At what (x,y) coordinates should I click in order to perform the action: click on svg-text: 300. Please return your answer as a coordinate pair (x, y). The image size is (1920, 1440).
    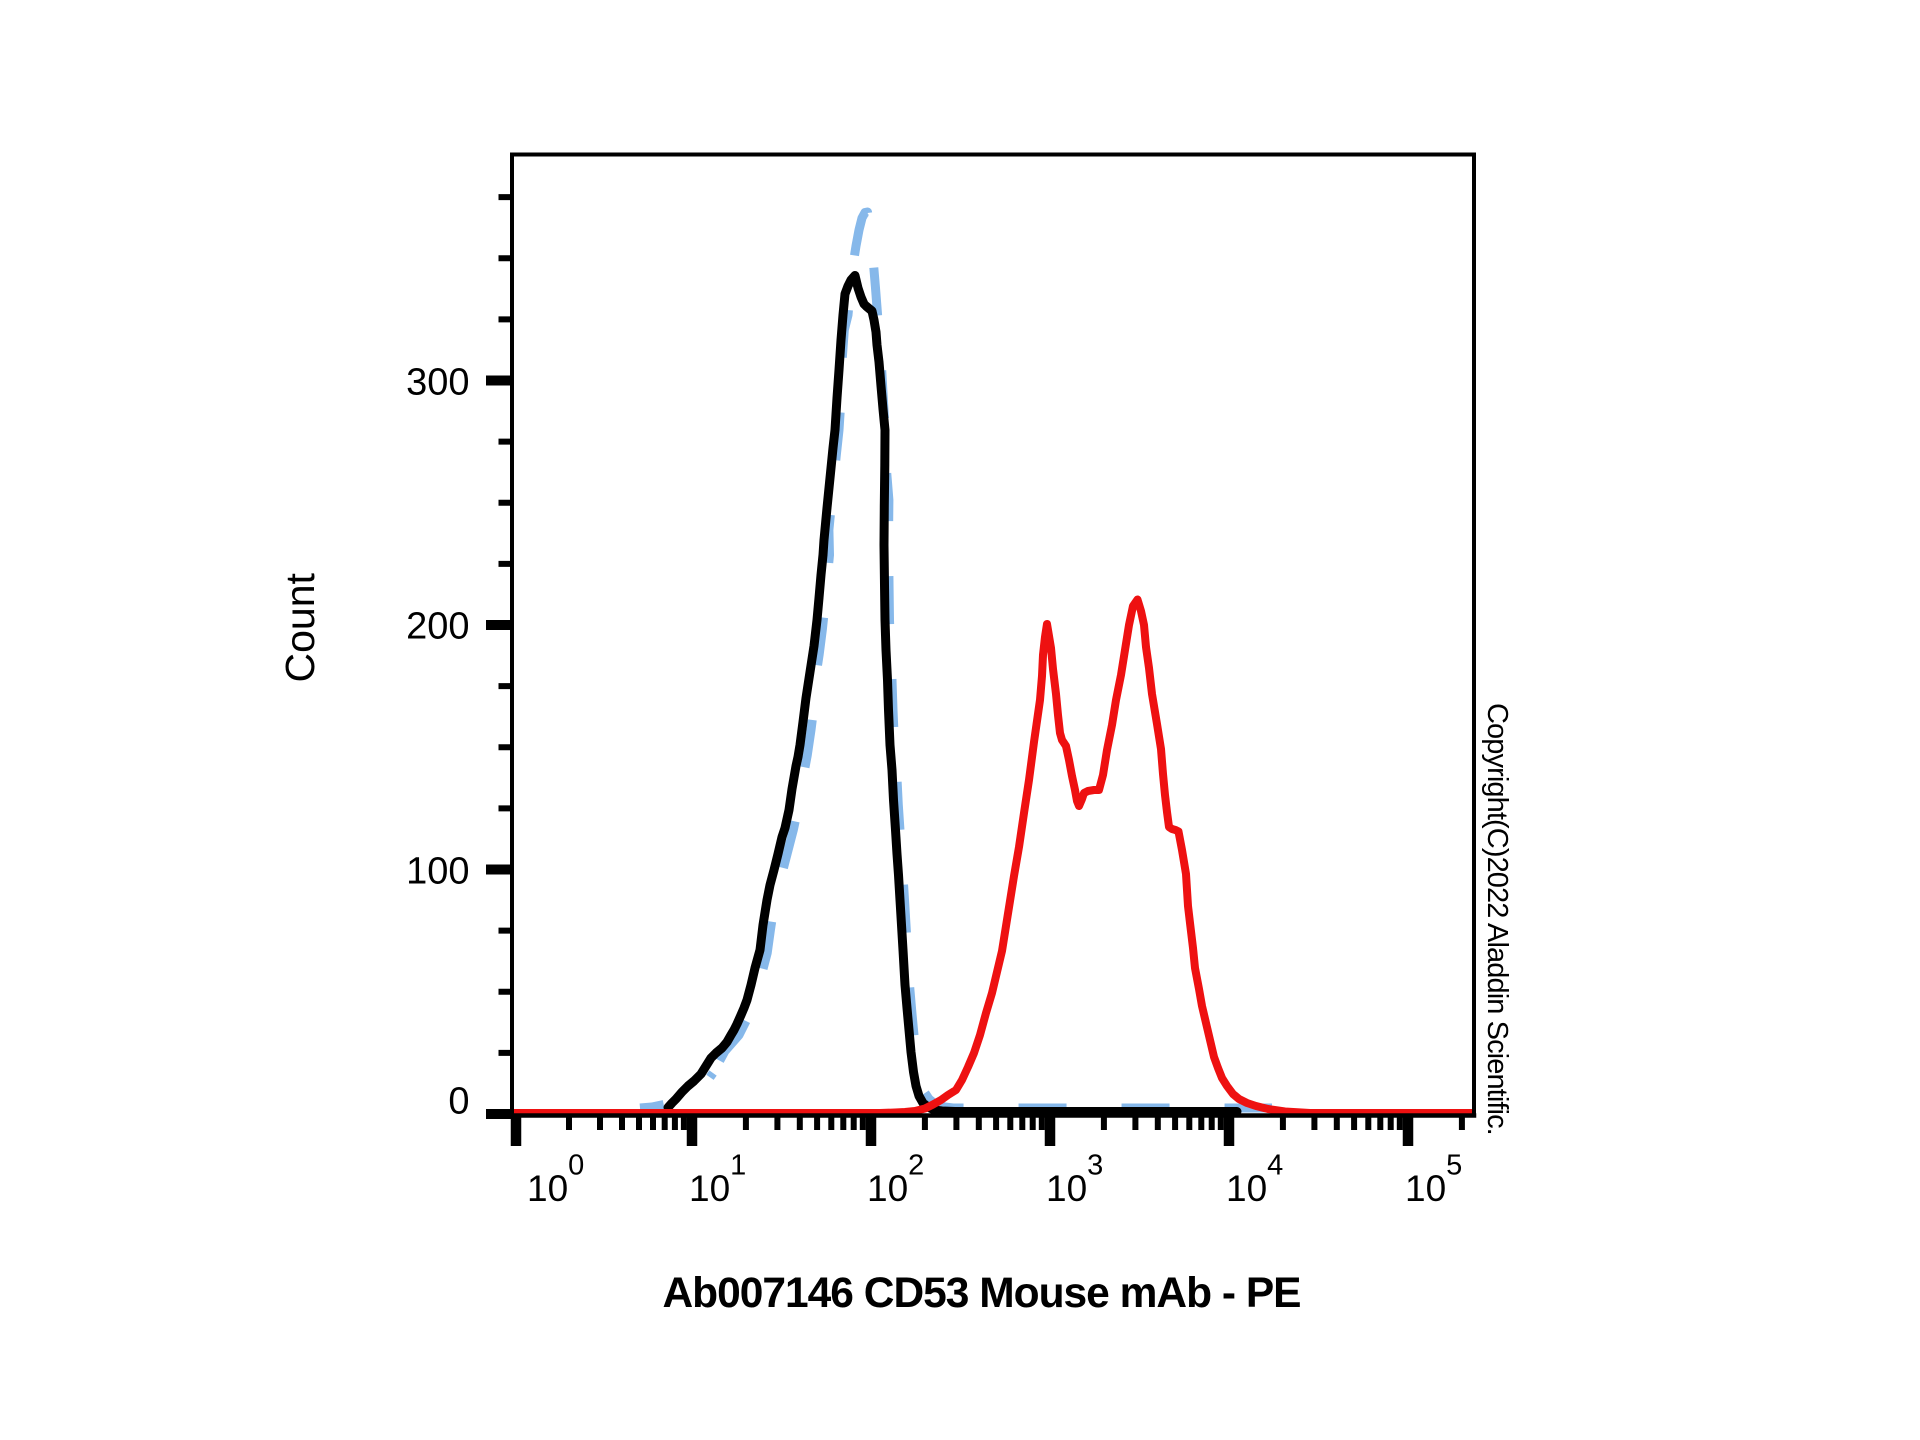
    Looking at the image, I should click on (437, 383).